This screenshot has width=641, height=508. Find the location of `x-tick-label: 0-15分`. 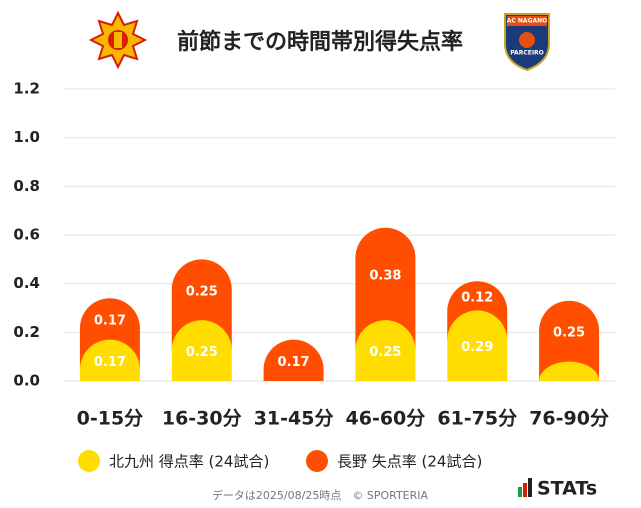

x-tick-label: 0-15分 is located at coordinates (110, 419).